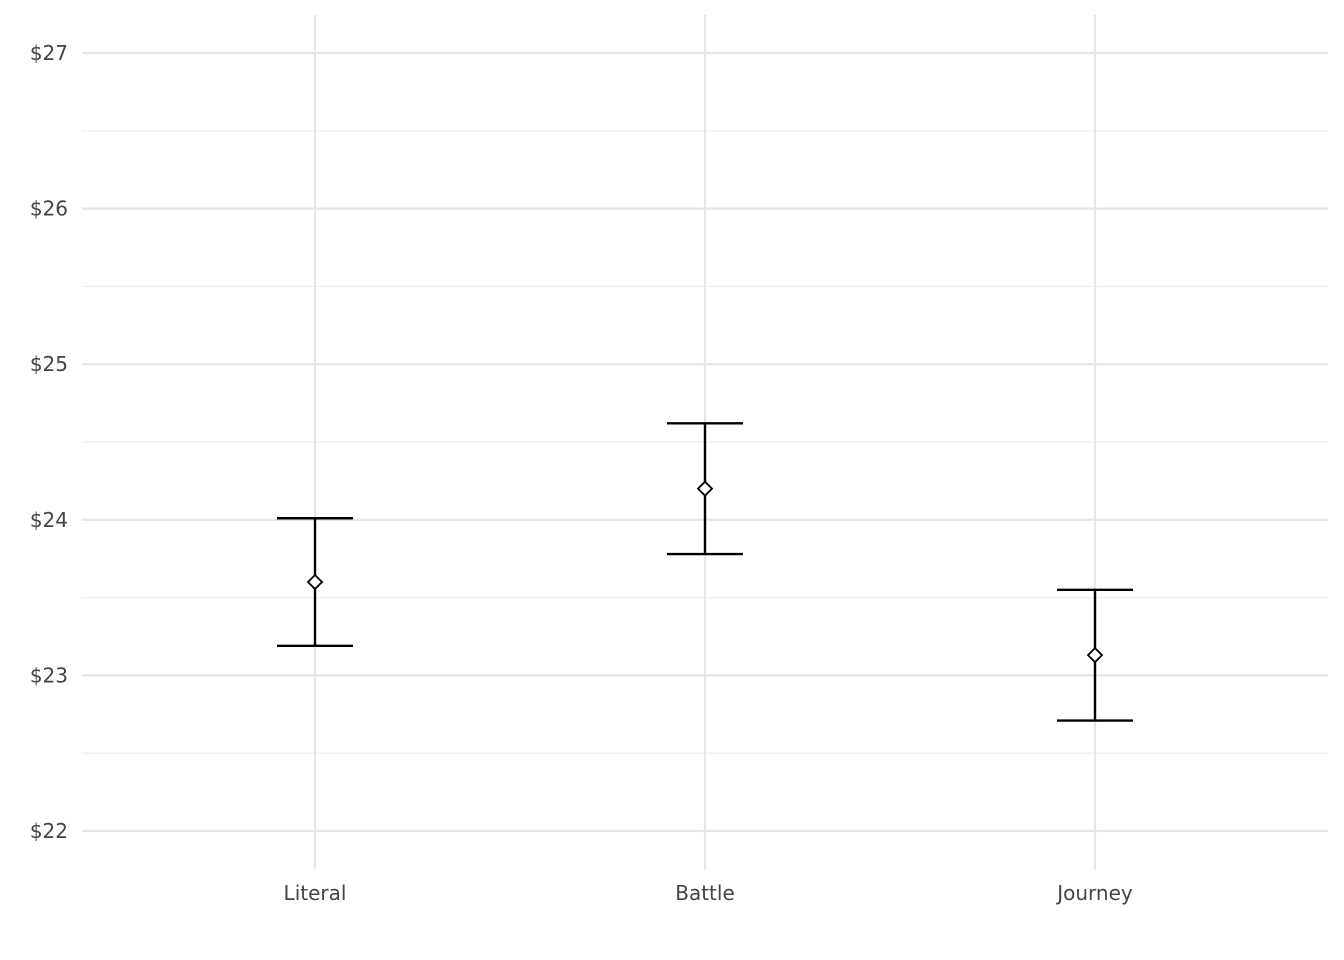 This screenshot has height=960, width=1344. I want to click on x-tick-label: Journey, so click(1094, 893).